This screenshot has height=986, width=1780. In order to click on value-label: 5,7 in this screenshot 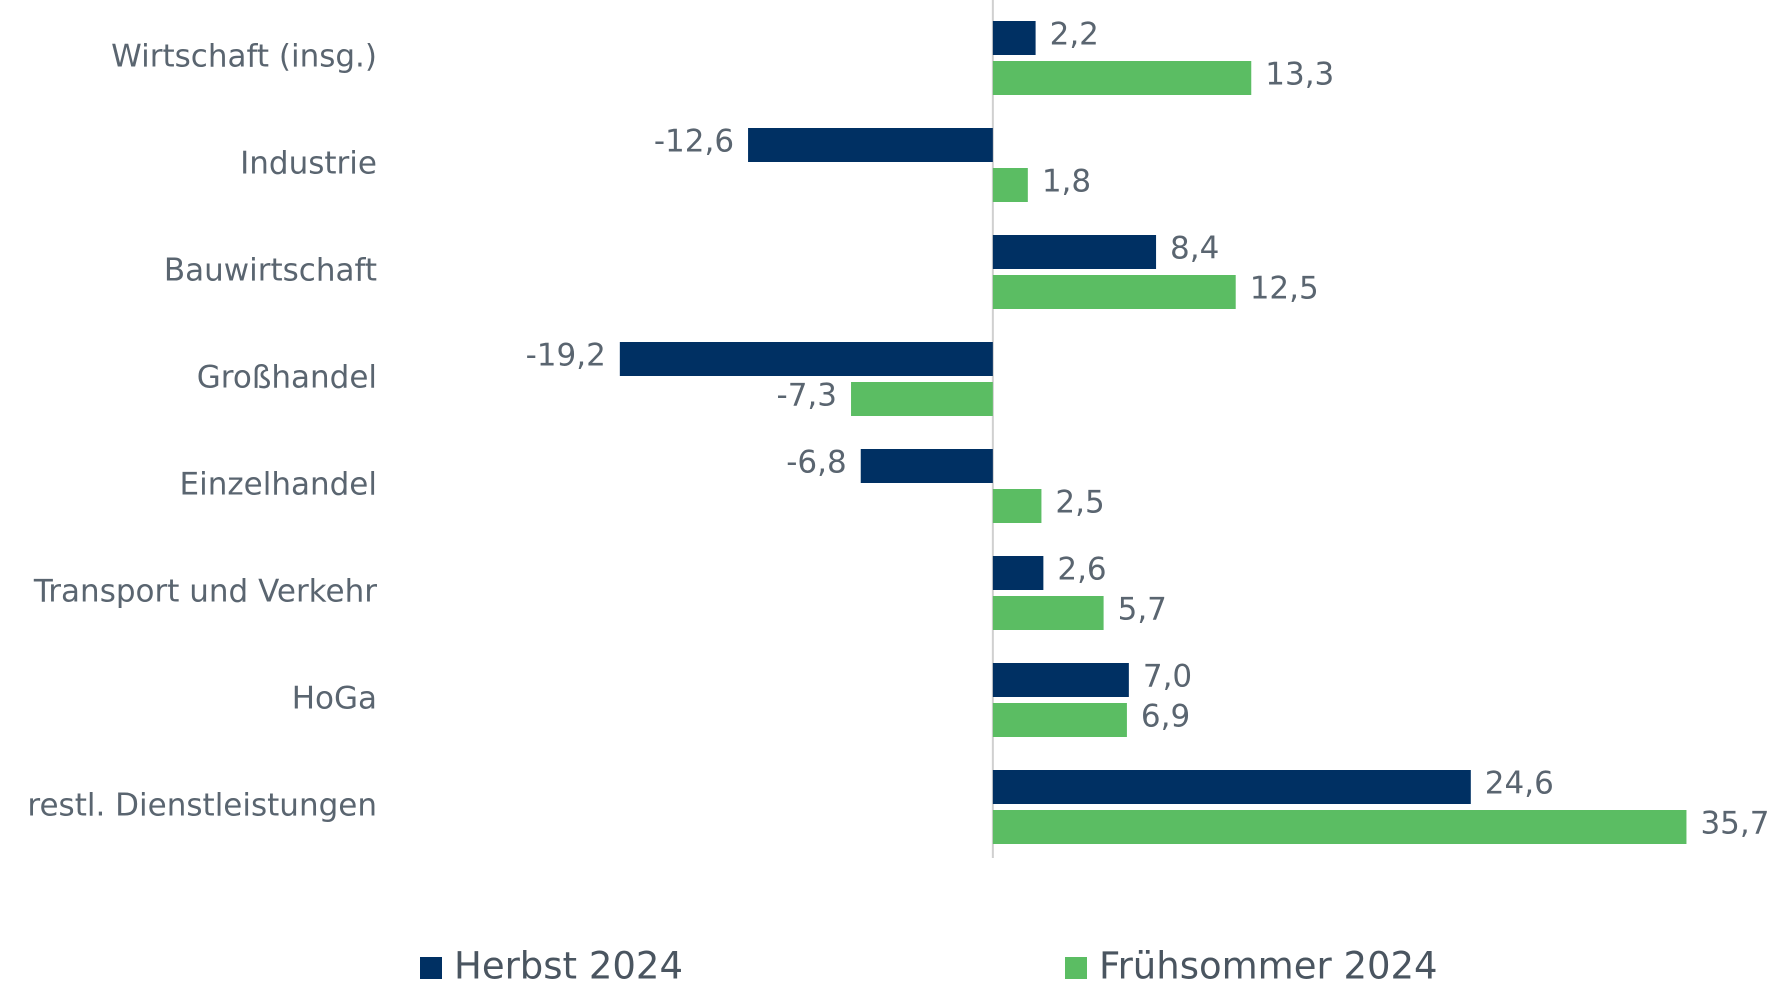, I will do `click(1142, 610)`.